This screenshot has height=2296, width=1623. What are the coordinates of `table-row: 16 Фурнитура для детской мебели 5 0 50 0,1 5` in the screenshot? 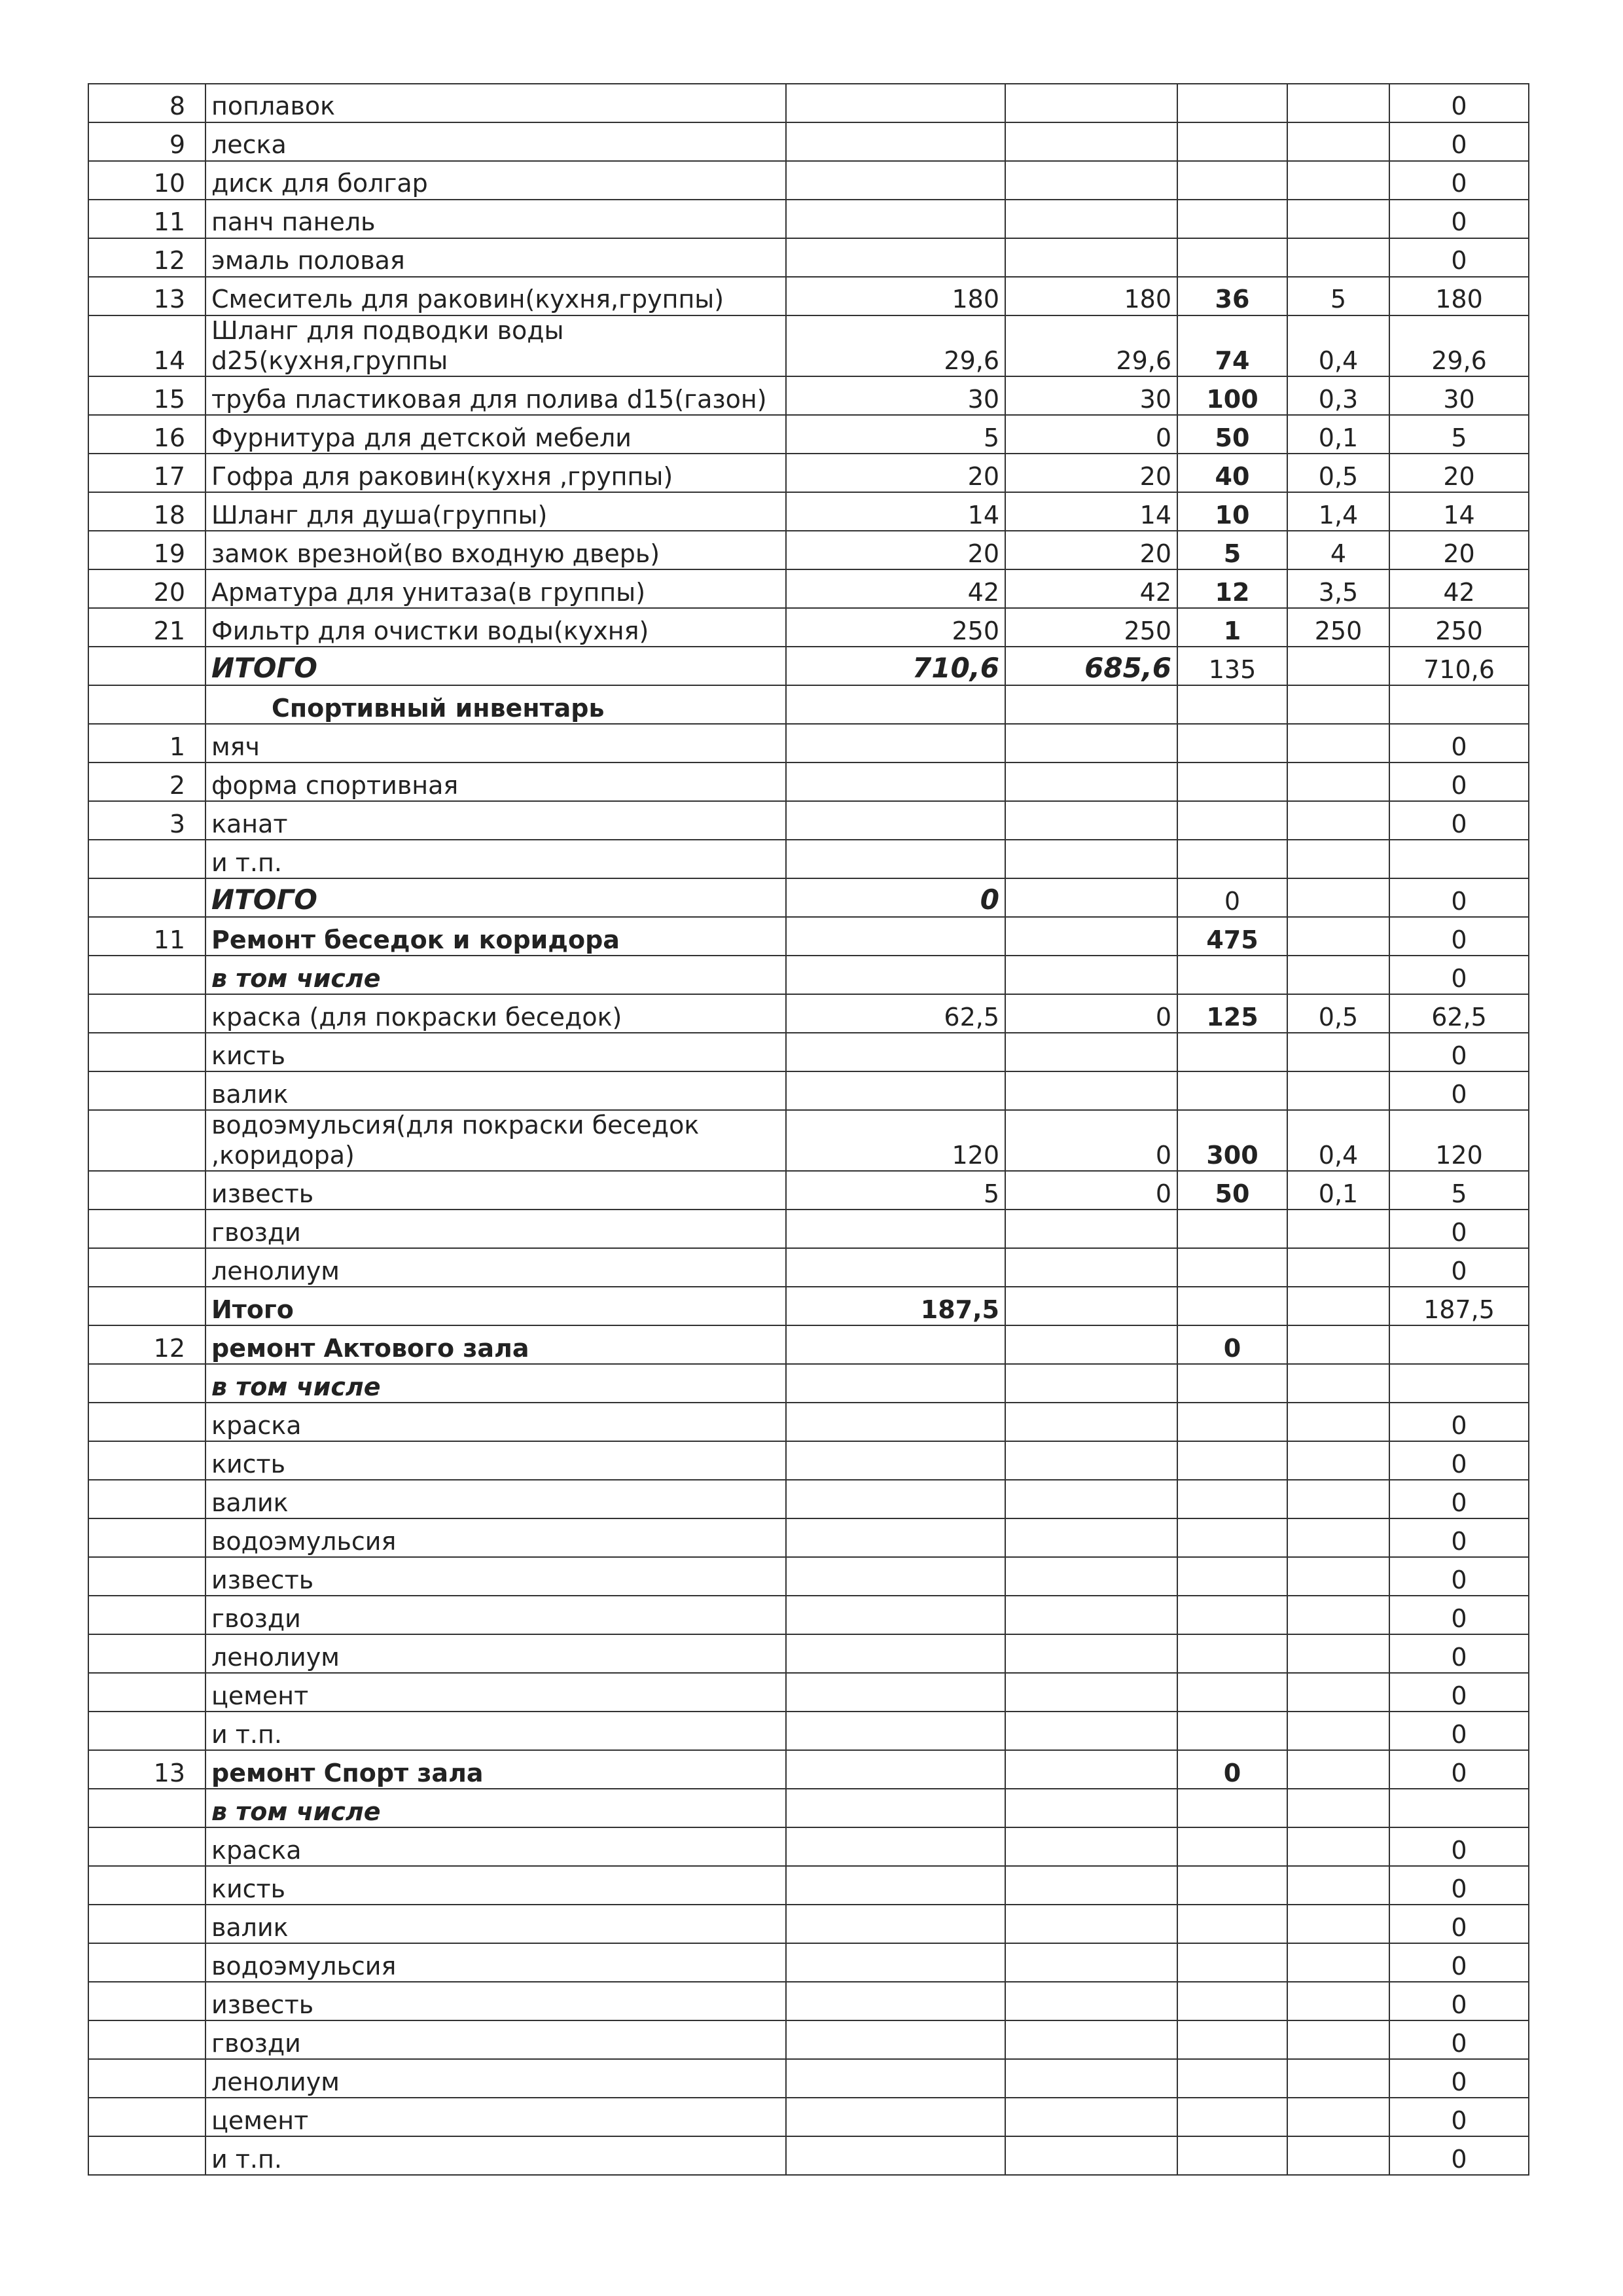 It's located at (808, 434).